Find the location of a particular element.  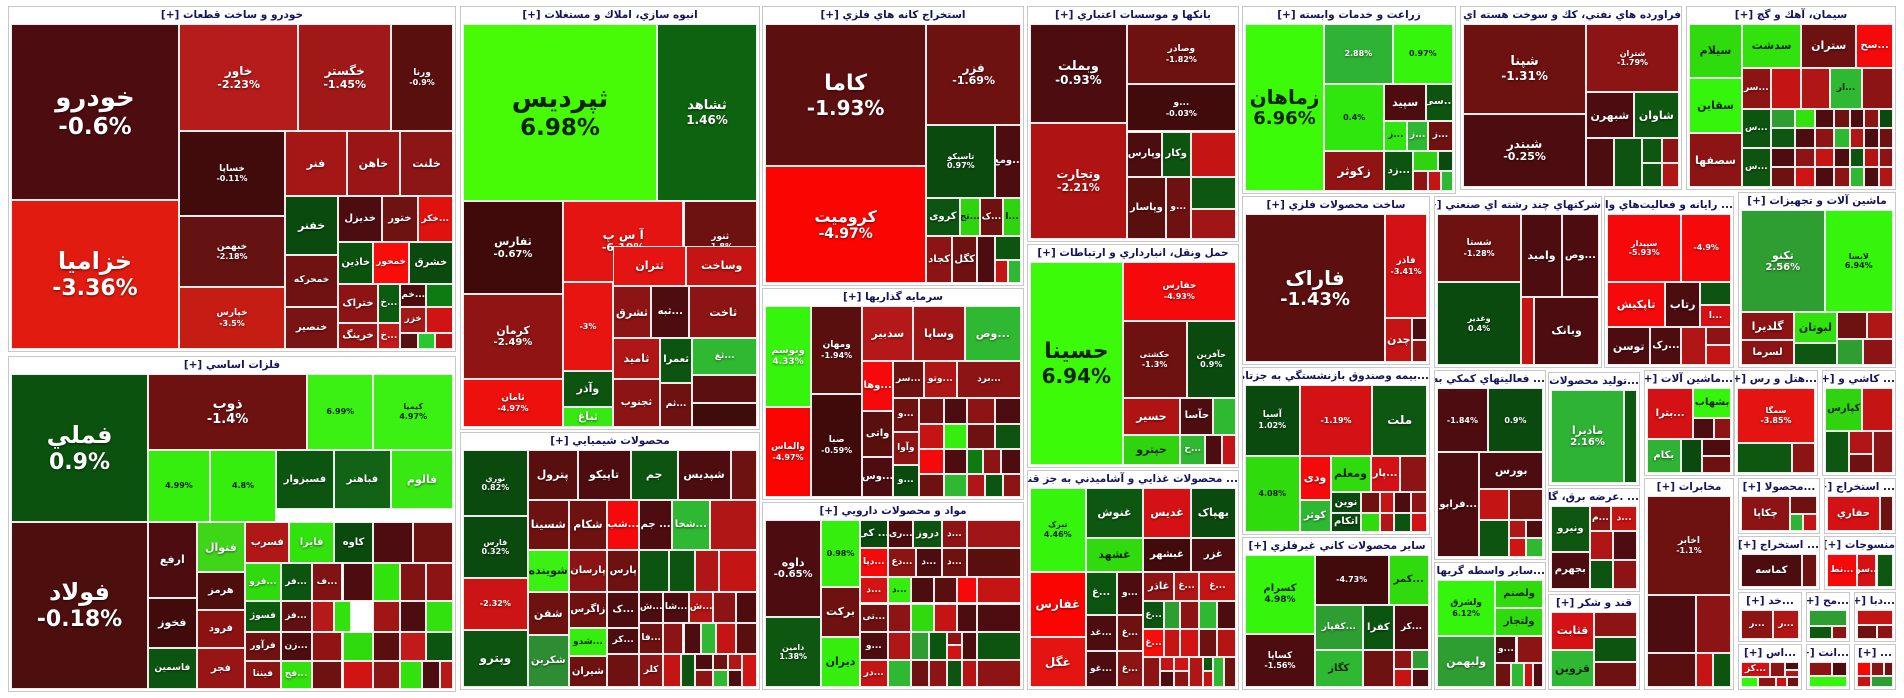

stock-tile: لابسا 6.94% is located at coordinates (1858, 261).